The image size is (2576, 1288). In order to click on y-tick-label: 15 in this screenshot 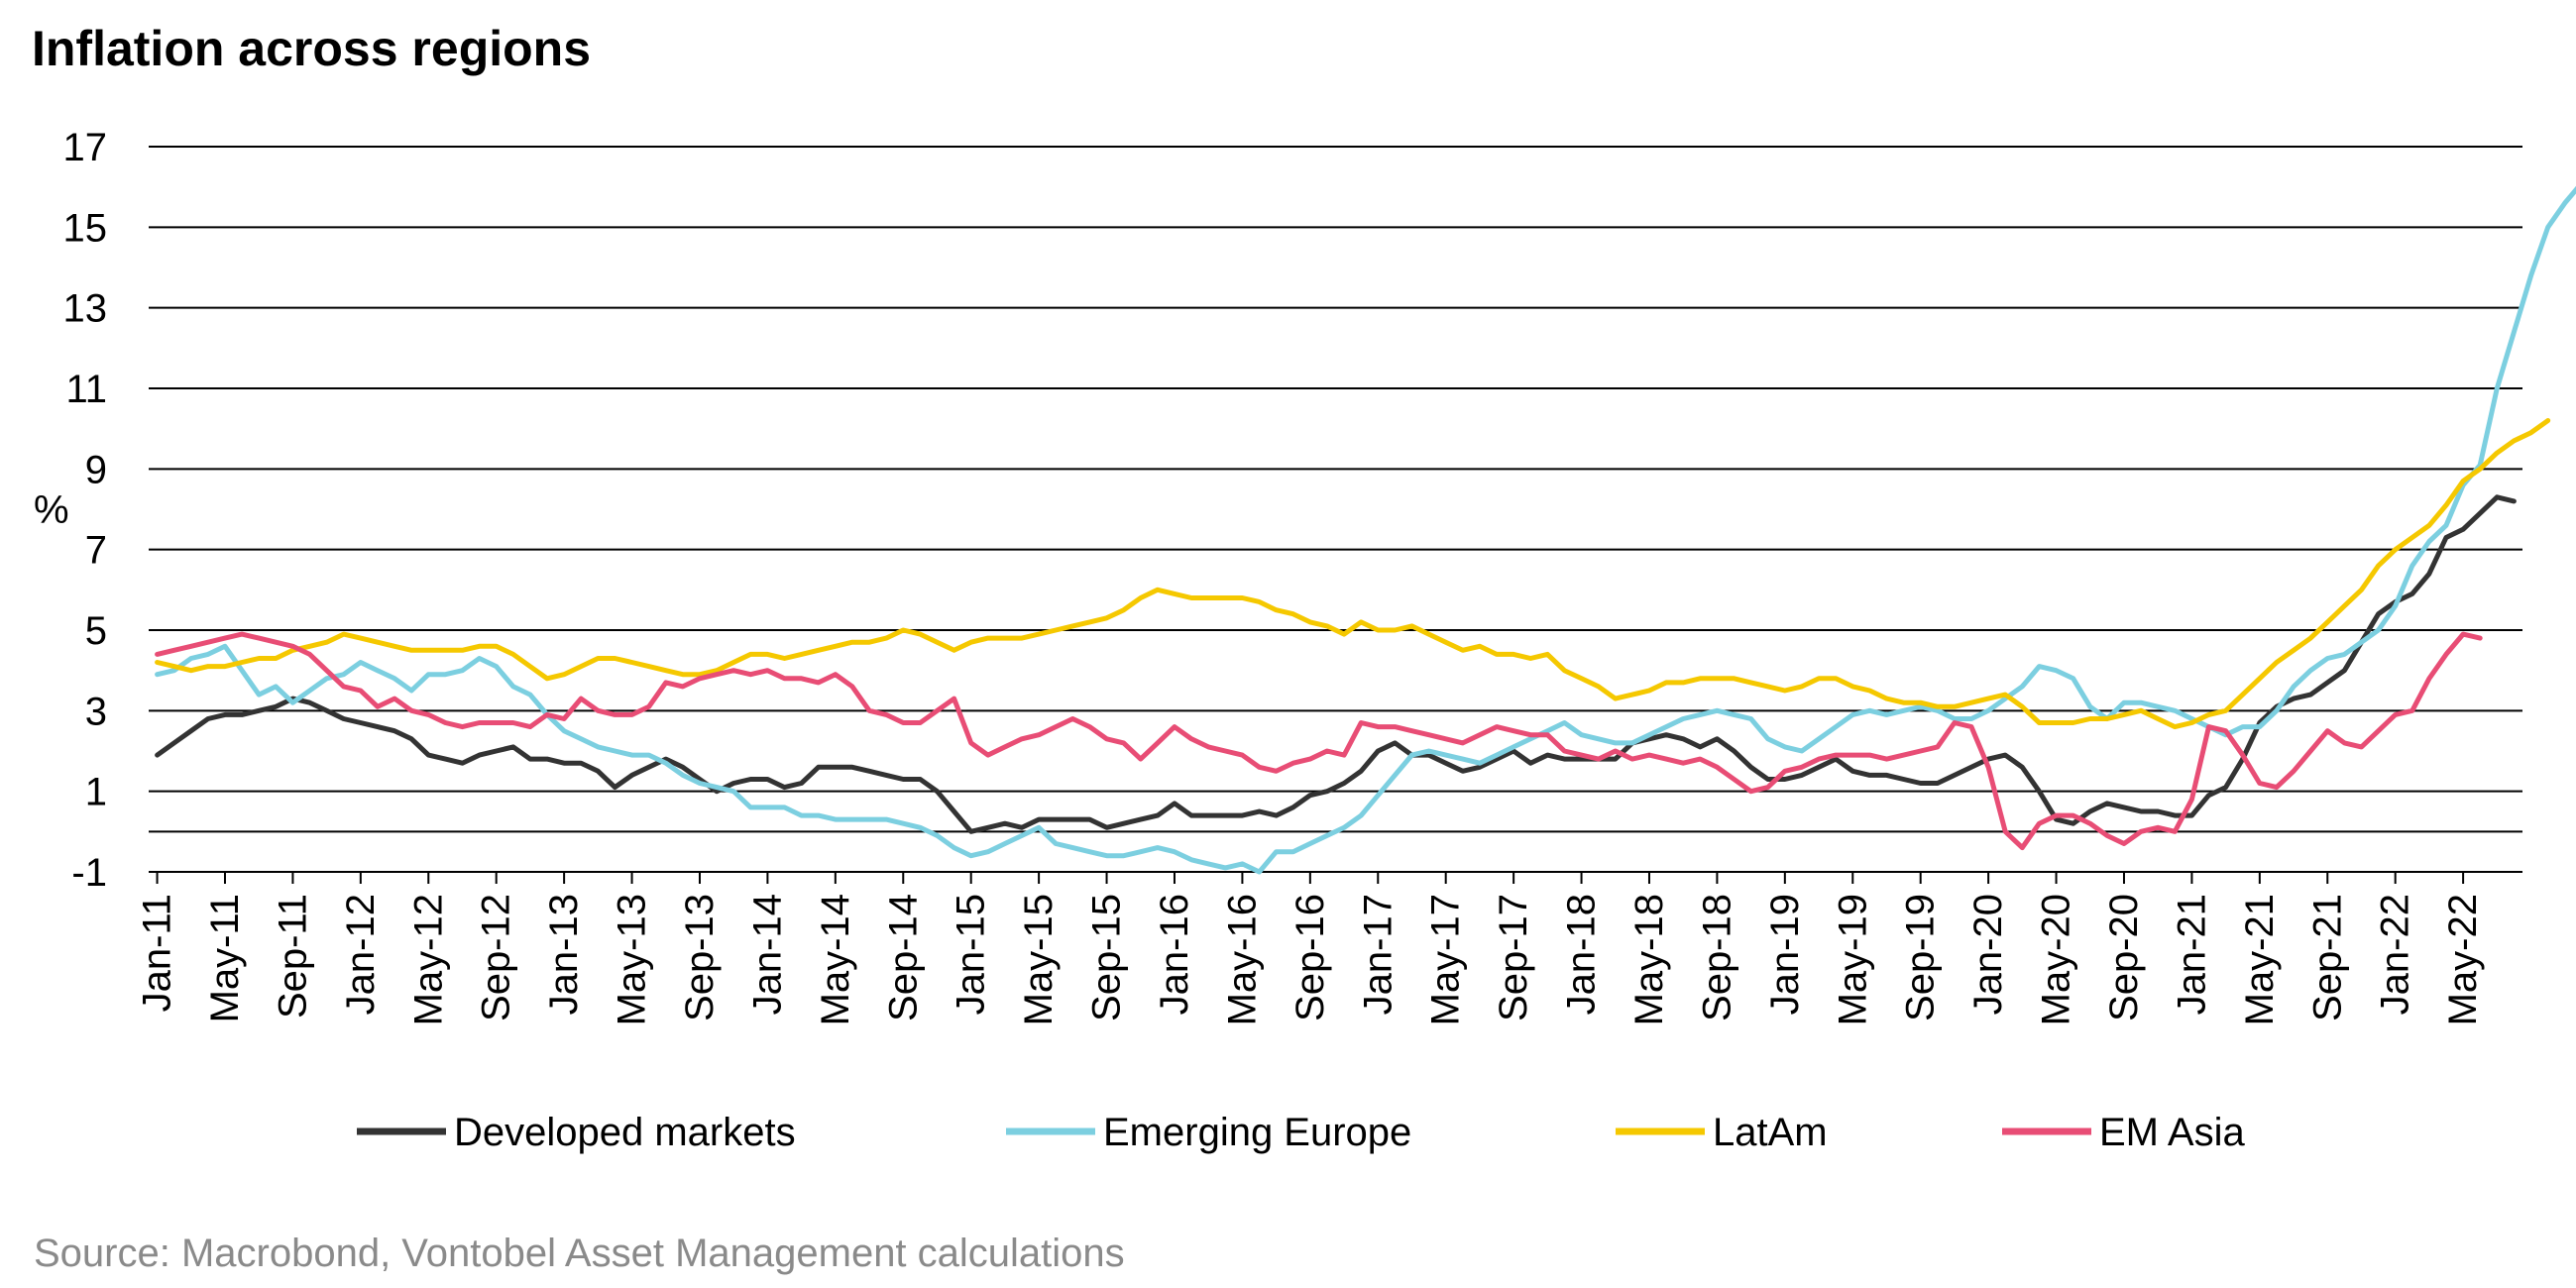, I will do `click(85, 228)`.